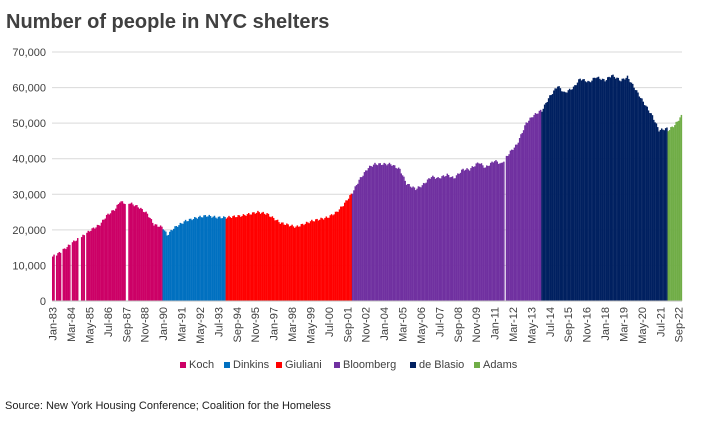  I want to click on x-tick-label: May-13, so click(532, 325).